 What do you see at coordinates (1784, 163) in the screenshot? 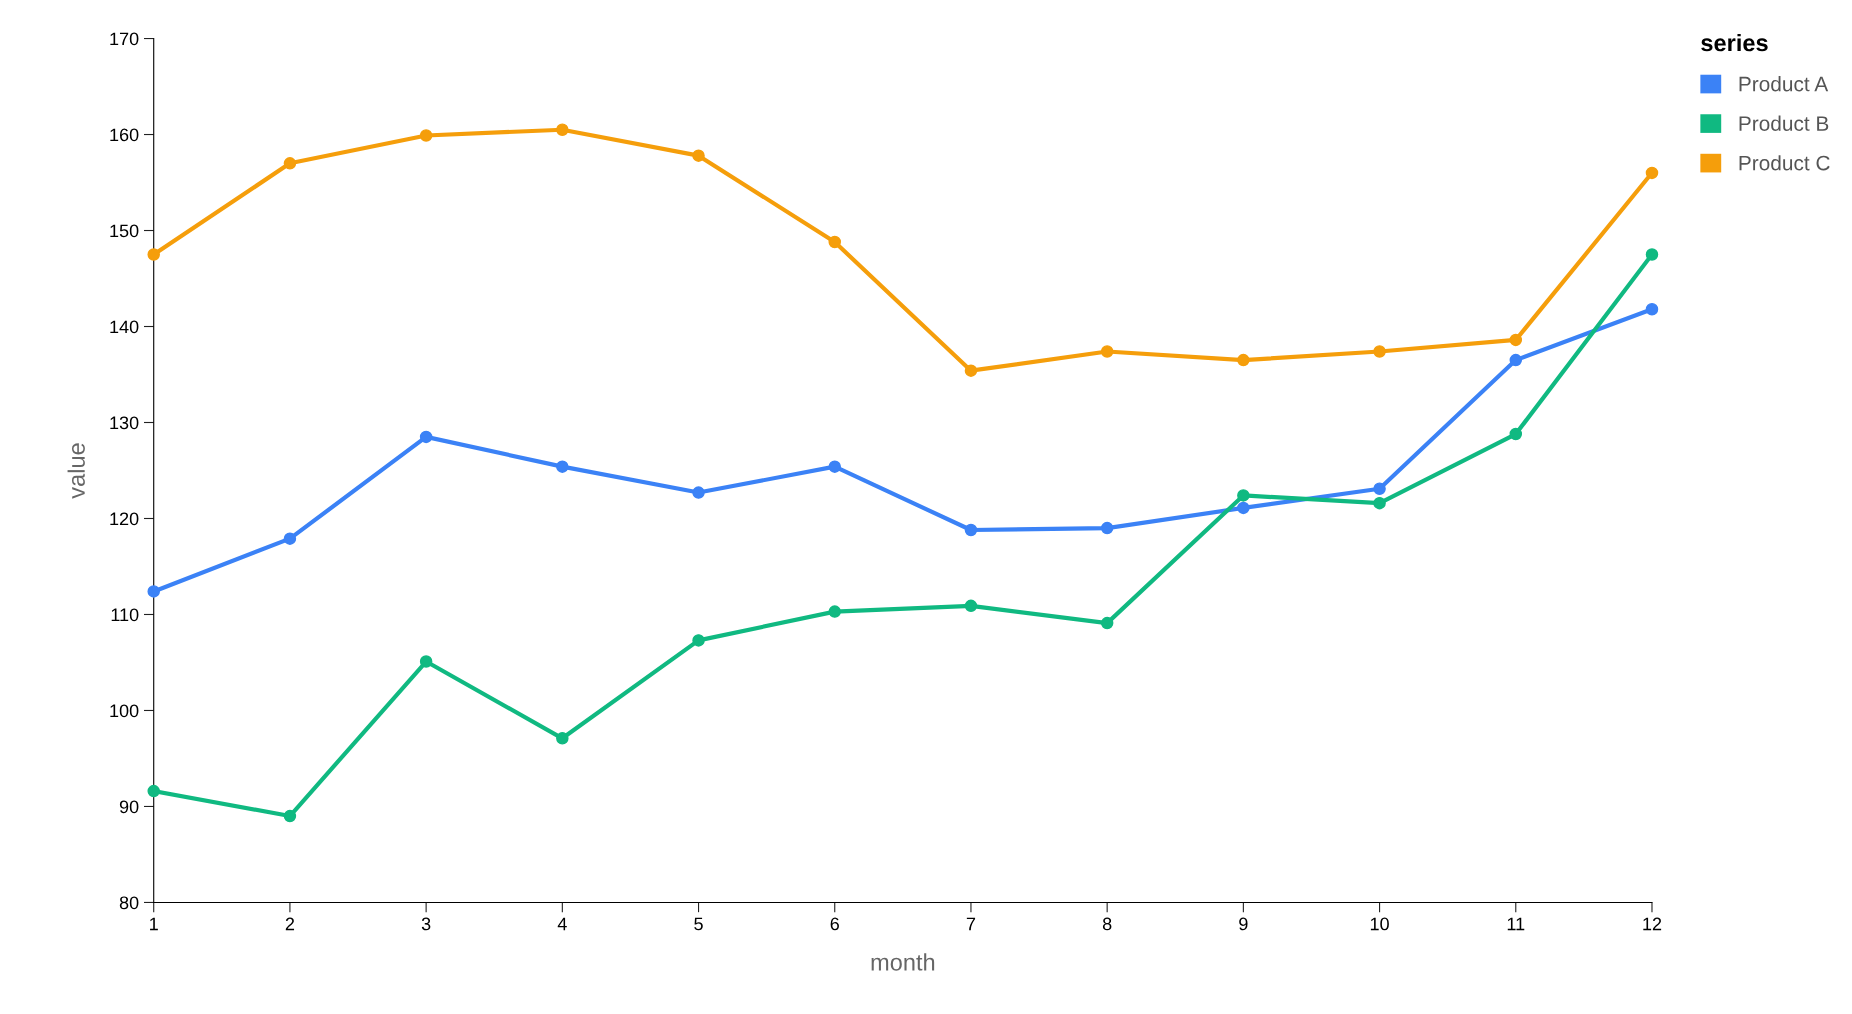
I see `legend-label: Product C` at bounding box center [1784, 163].